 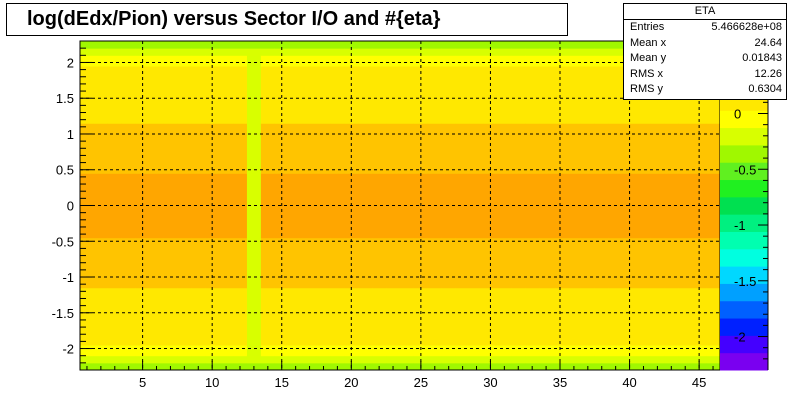 What do you see at coordinates (68, 277) in the screenshot?
I see `y-tick-label: -1` at bounding box center [68, 277].